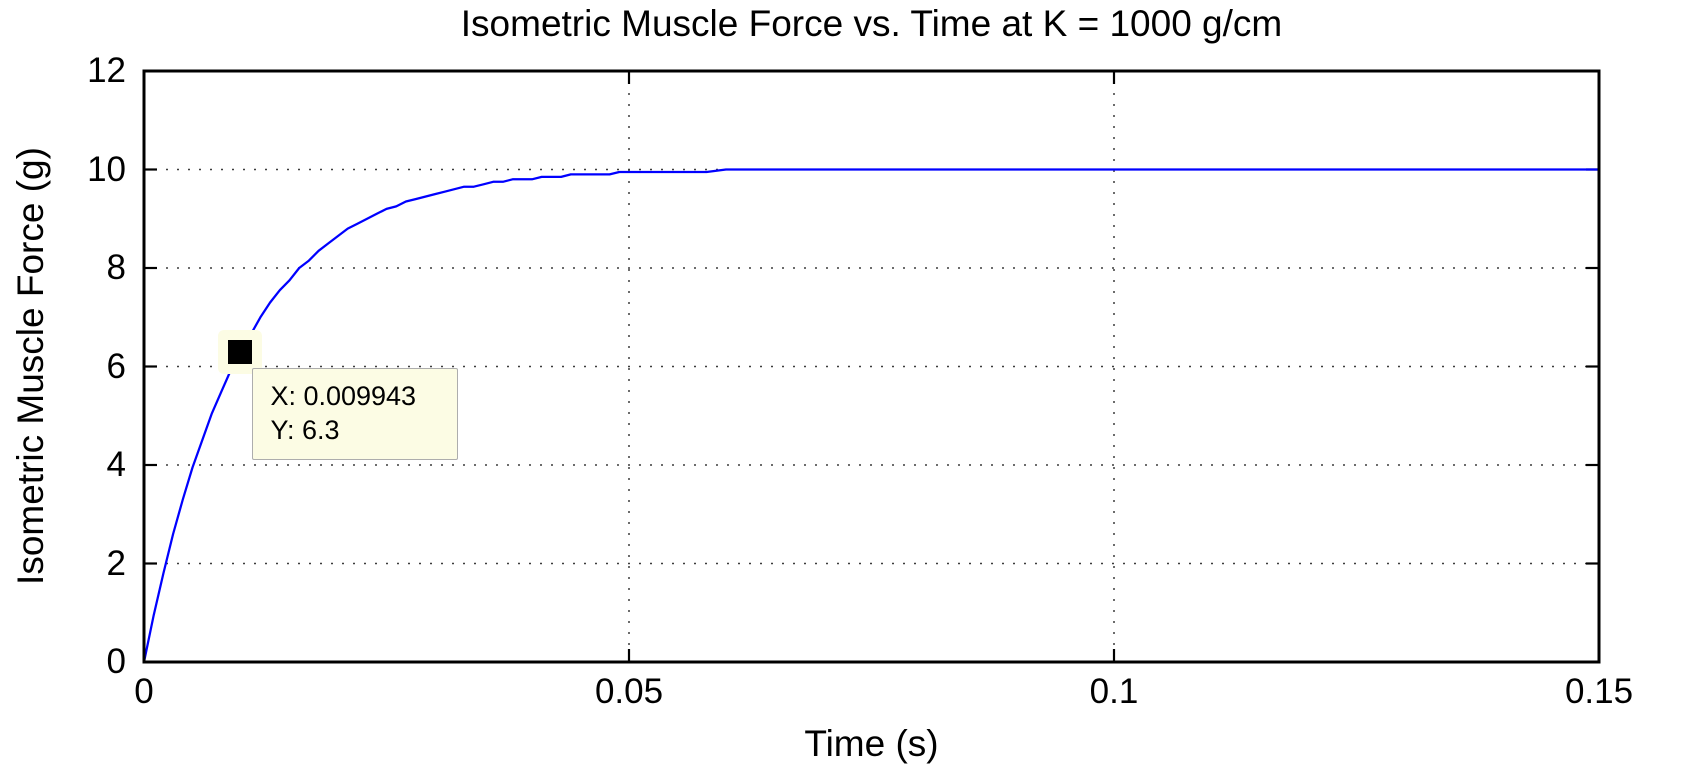  What do you see at coordinates (116, 464) in the screenshot?
I see `y-tick-label: 4` at bounding box center [116, 464].